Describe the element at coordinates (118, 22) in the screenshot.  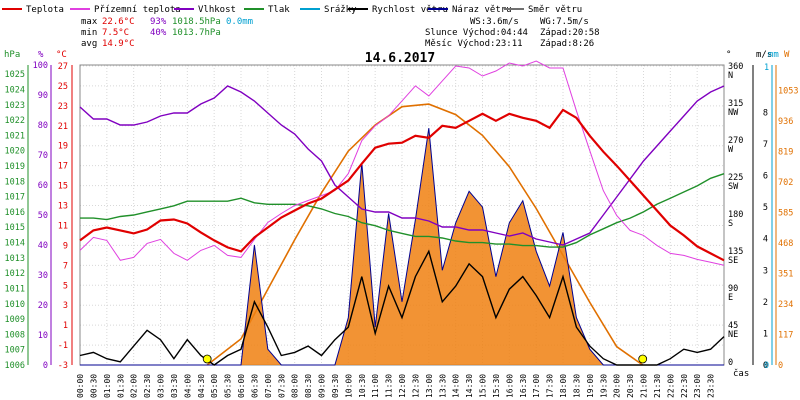
I see `stat-temp: 22.6°C` at that location.